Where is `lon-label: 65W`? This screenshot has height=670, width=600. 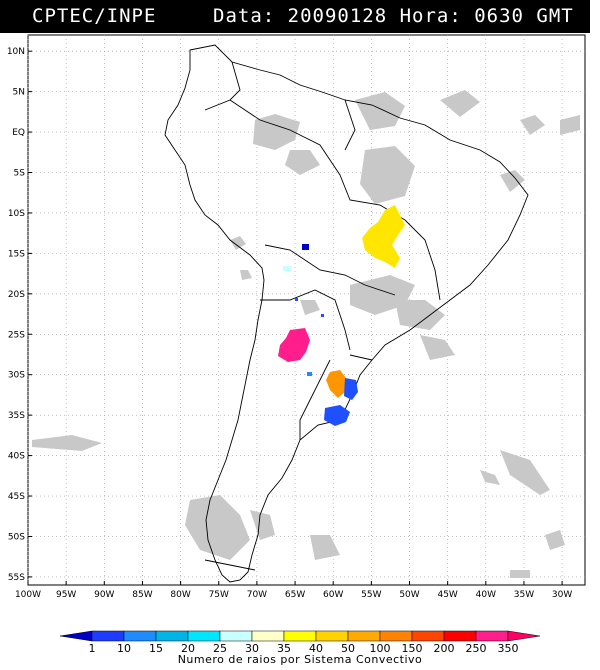 lon-label: 65W is located at coordinates (295, 595).